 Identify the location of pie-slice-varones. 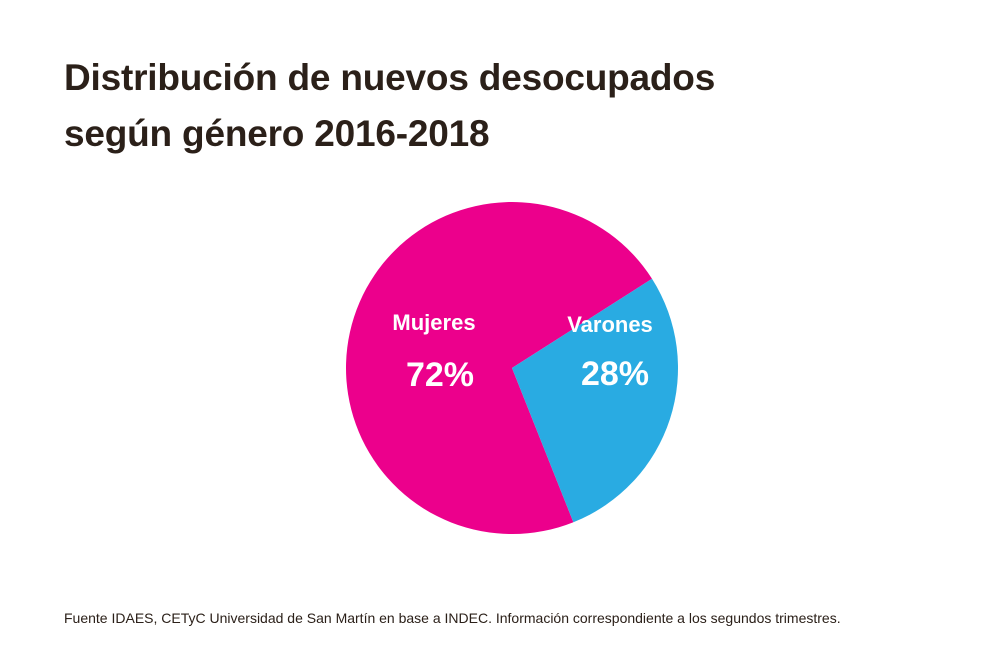
(595, 400).